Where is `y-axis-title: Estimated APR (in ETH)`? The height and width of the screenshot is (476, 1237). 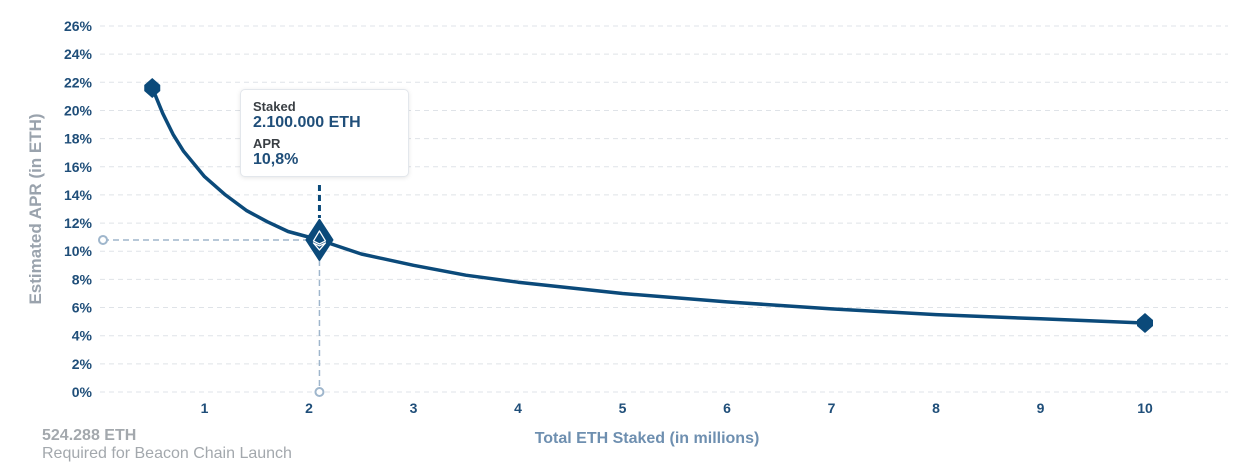
y-axis-title: Estimated APR (in ETH) is located at coordinates (35, 208).